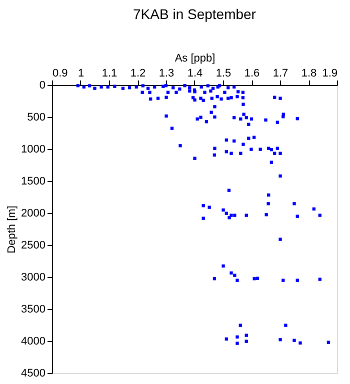  I want to click on y-tick-label: 2500, so click(33, 246).